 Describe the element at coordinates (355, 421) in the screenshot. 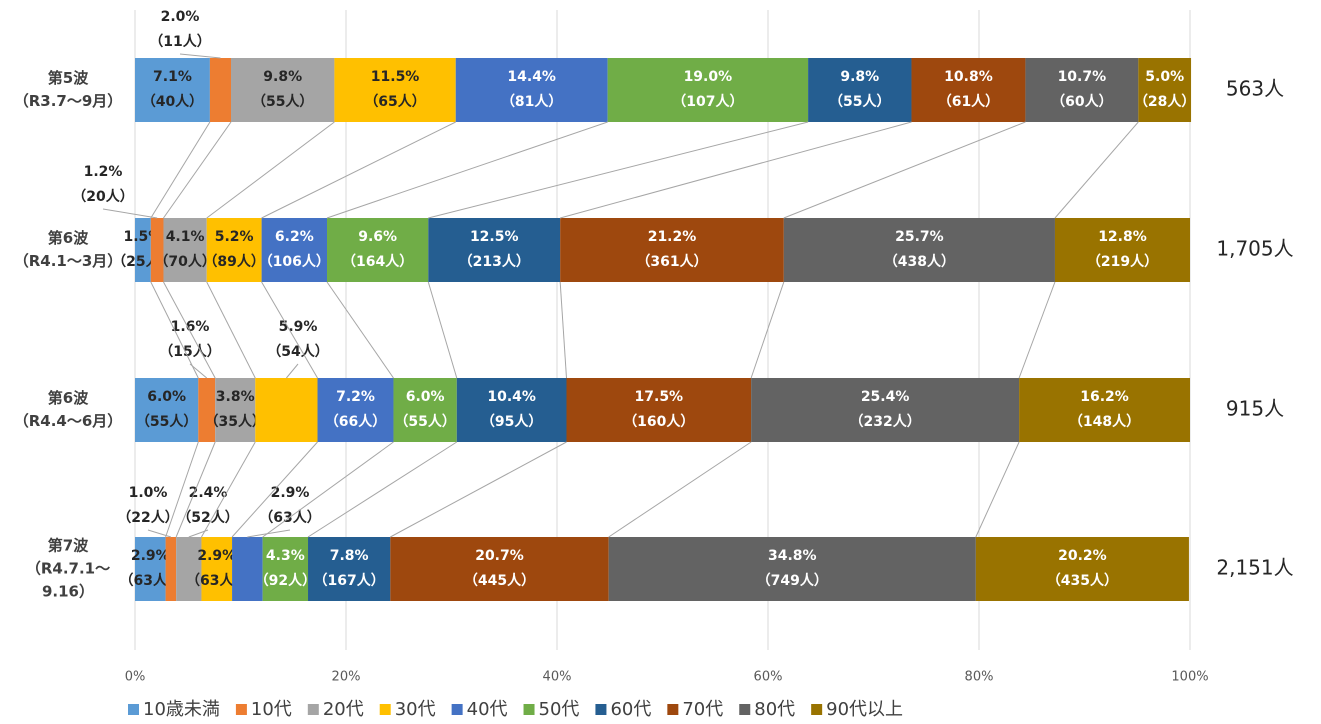

I see `data-label: （66人）` at that location.